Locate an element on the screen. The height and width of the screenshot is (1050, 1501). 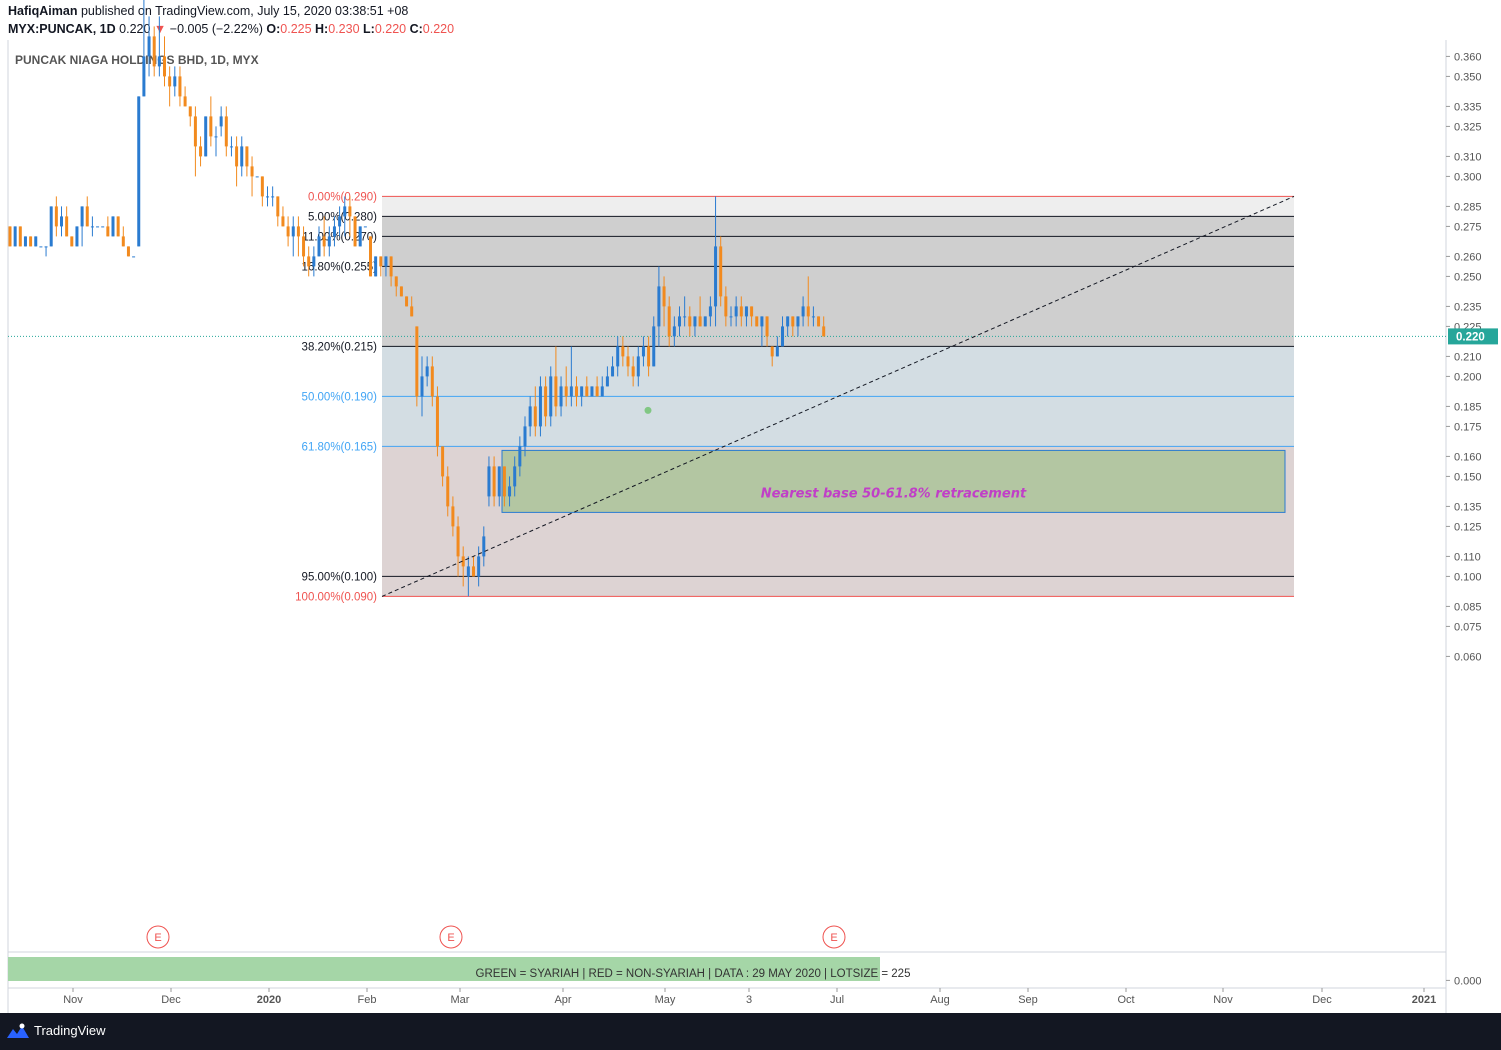
tradingview-brand: TradingView is located at coordinates (70, 1030).